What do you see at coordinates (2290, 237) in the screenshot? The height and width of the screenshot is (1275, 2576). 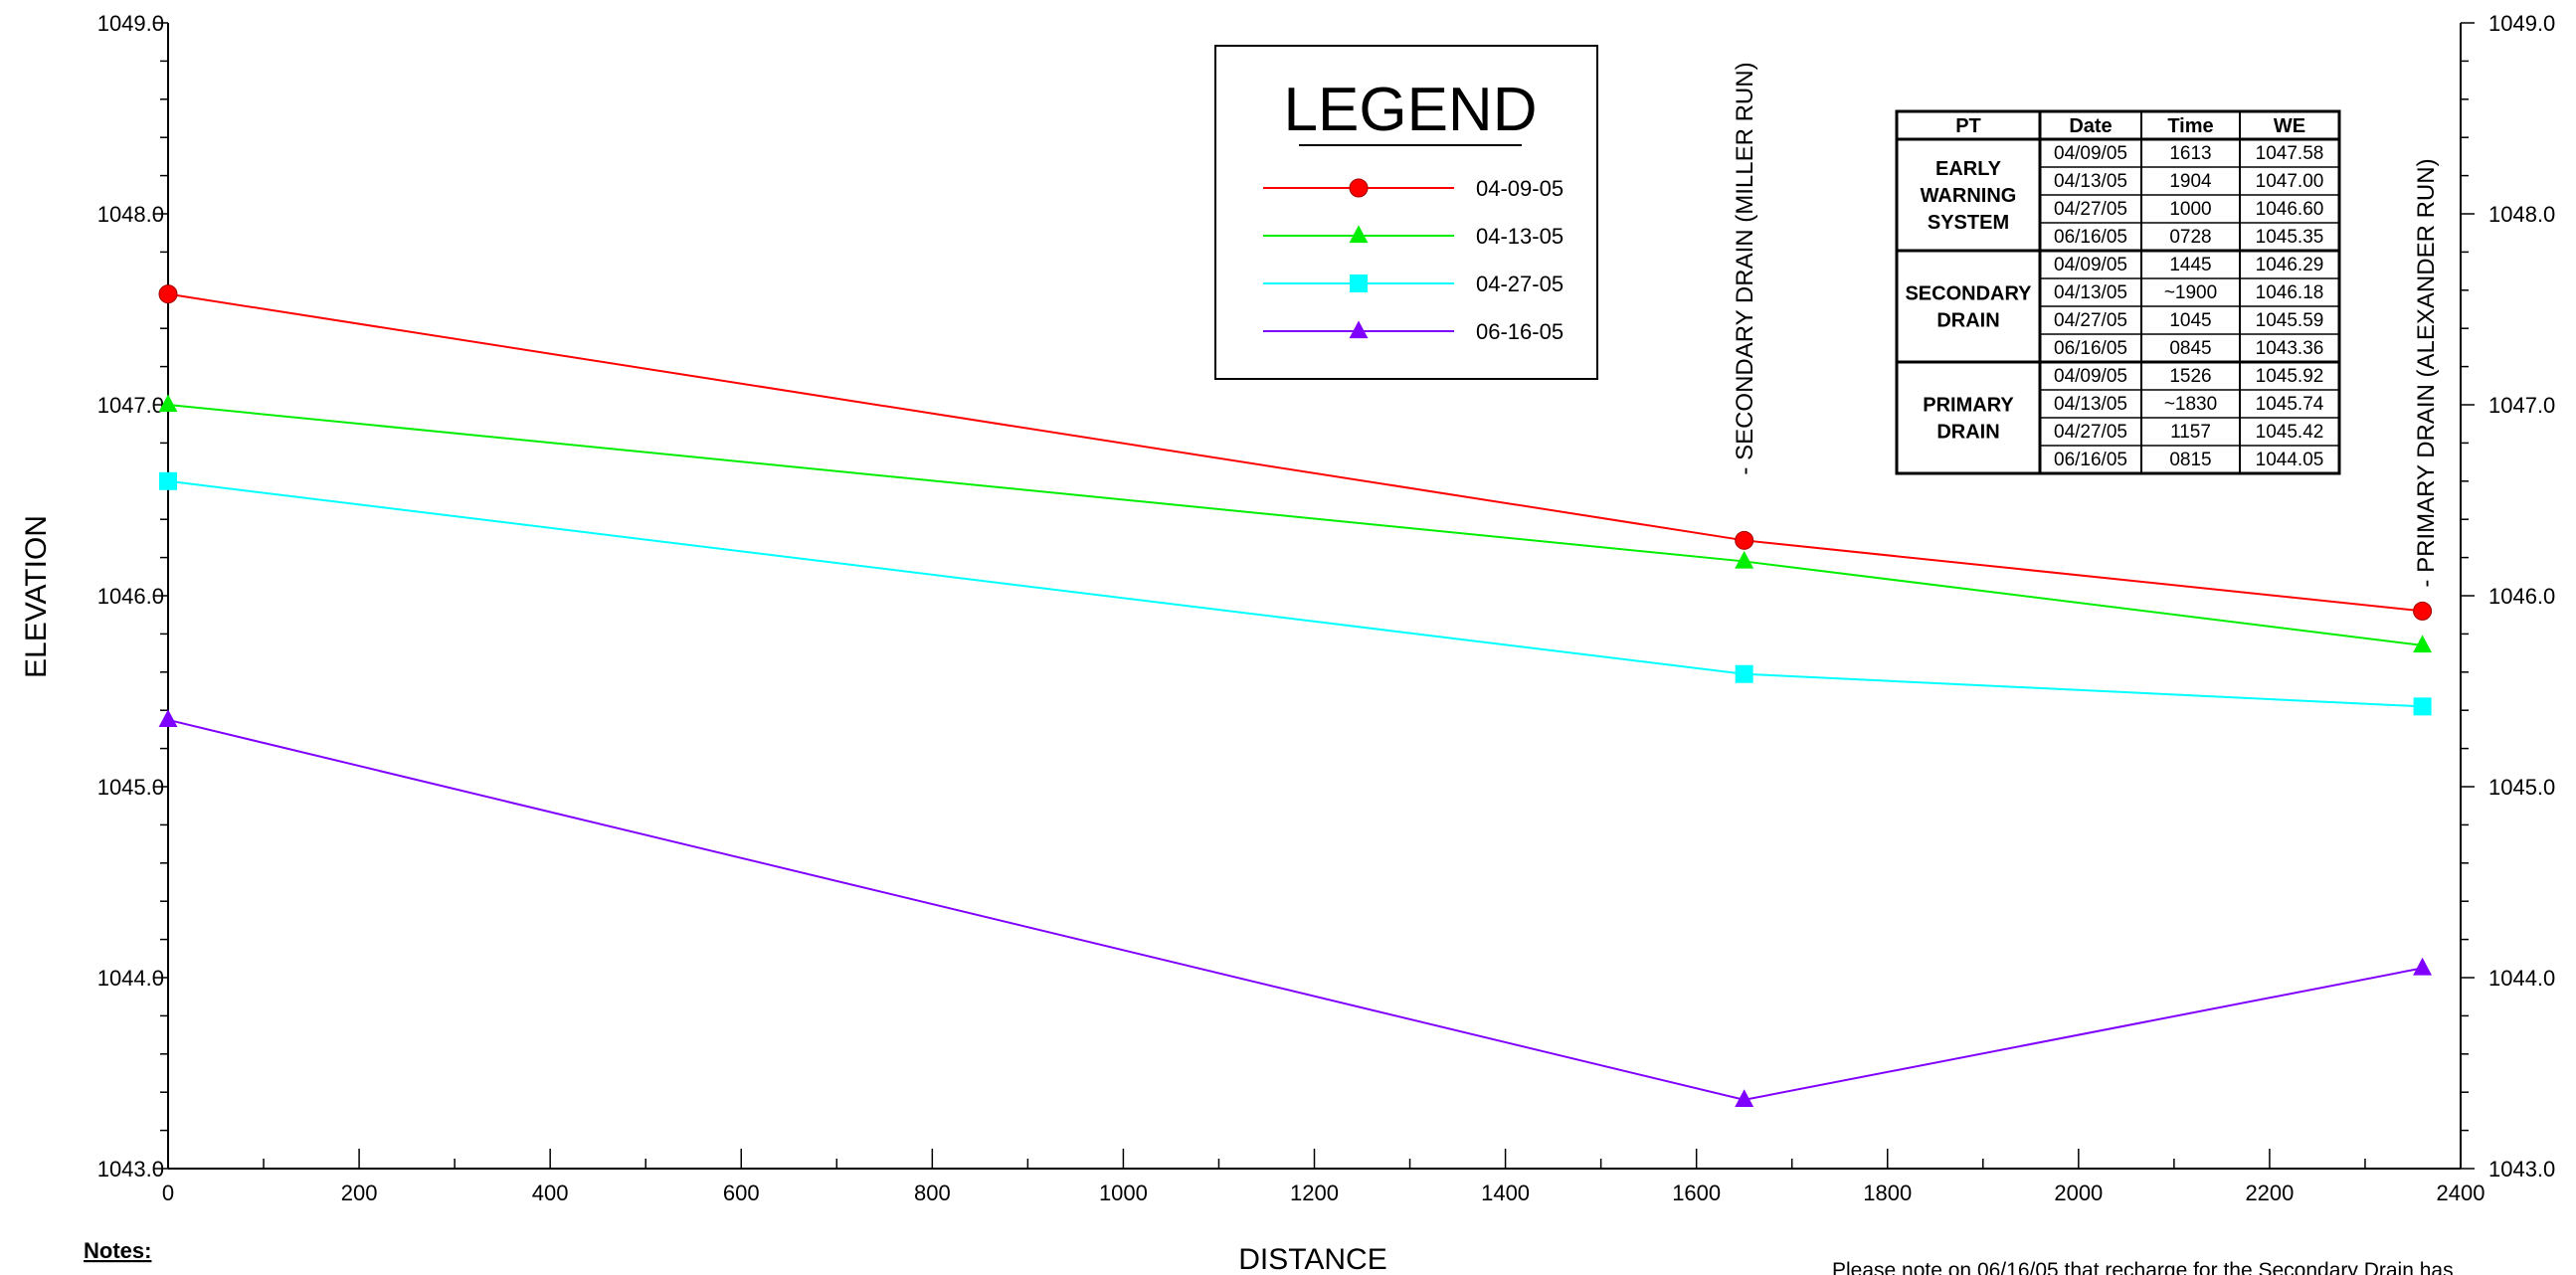 I see `table-cell: 1045.35` at bounding box center [2290, 237].